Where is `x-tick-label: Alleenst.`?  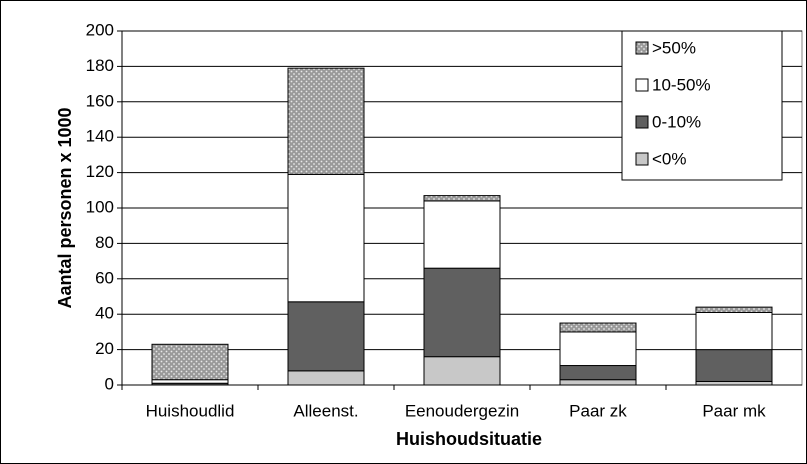
x-tick-label: Alleenst. is located at coordinates (325, 410).